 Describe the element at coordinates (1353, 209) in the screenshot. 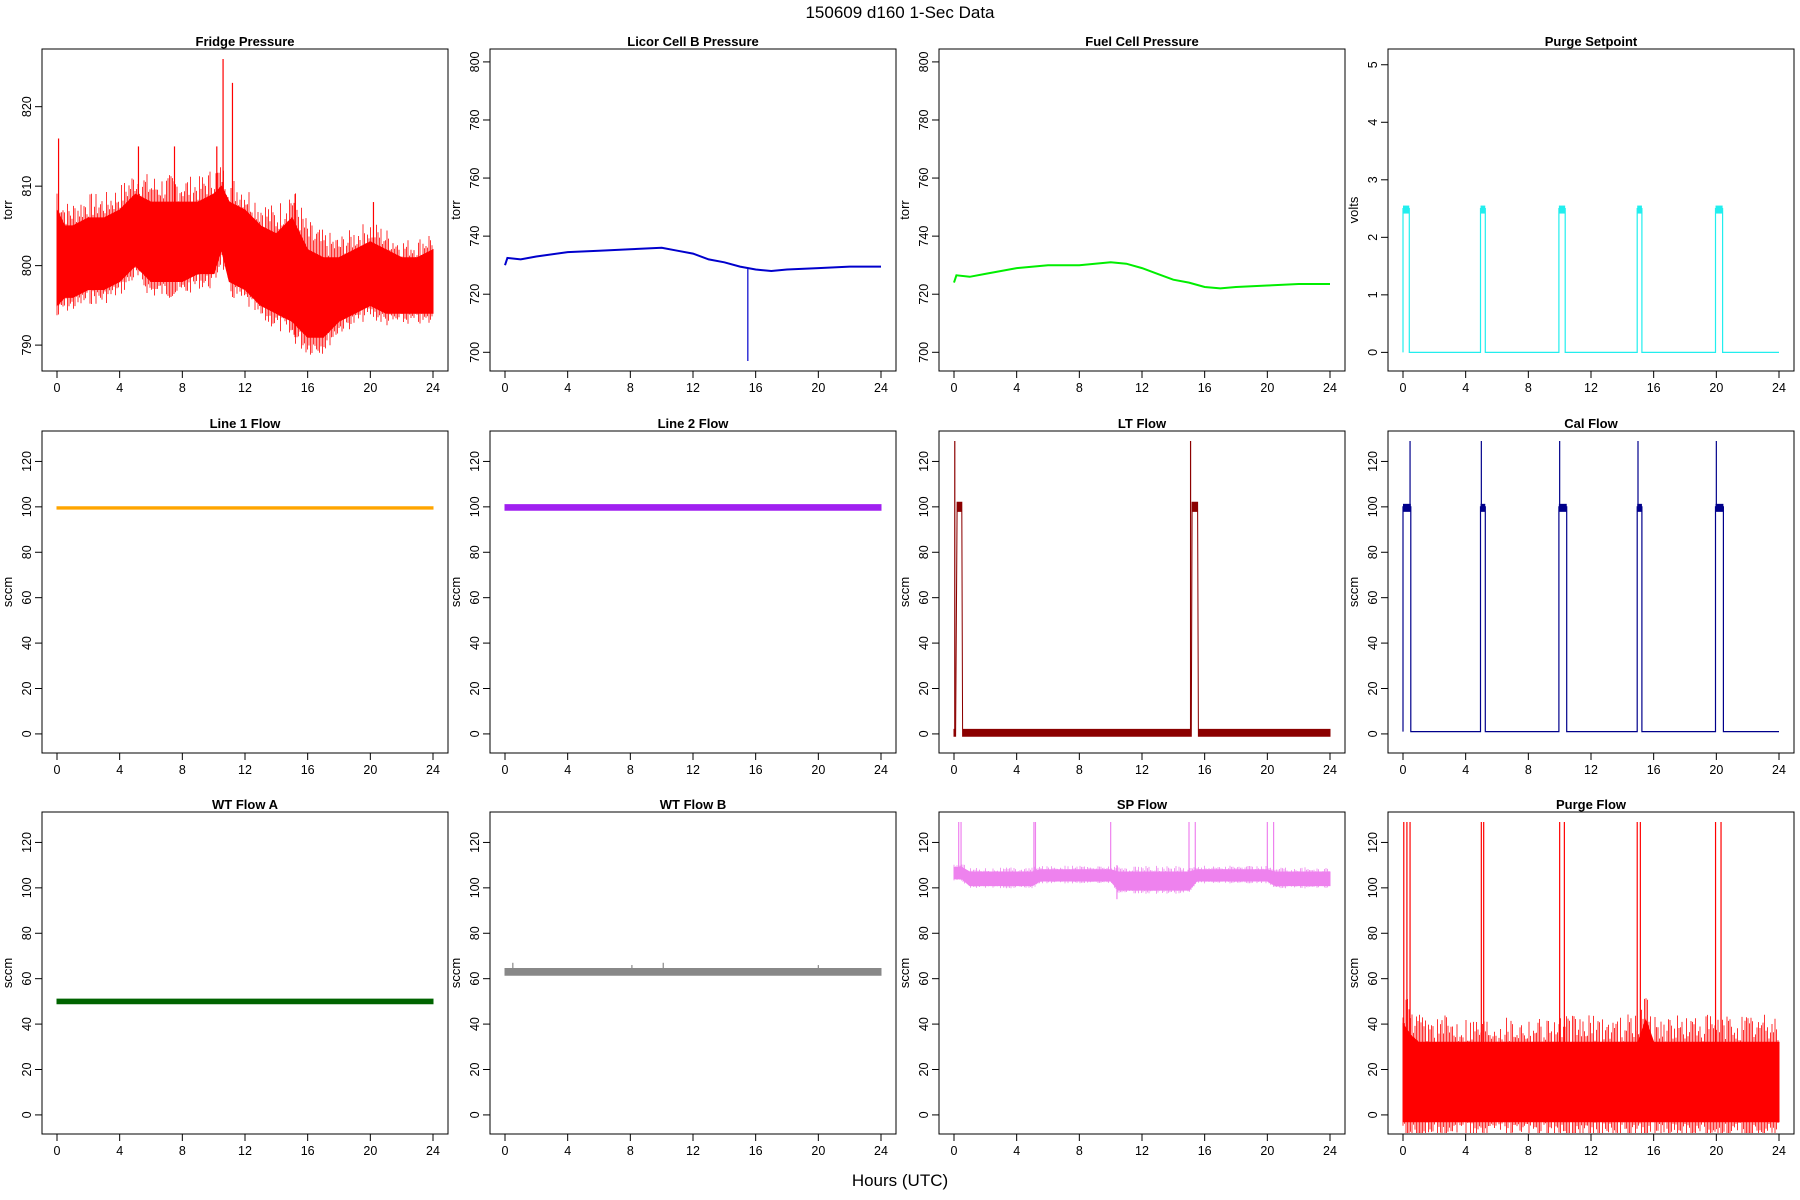

I see `y-axis-label: volts` at that location.